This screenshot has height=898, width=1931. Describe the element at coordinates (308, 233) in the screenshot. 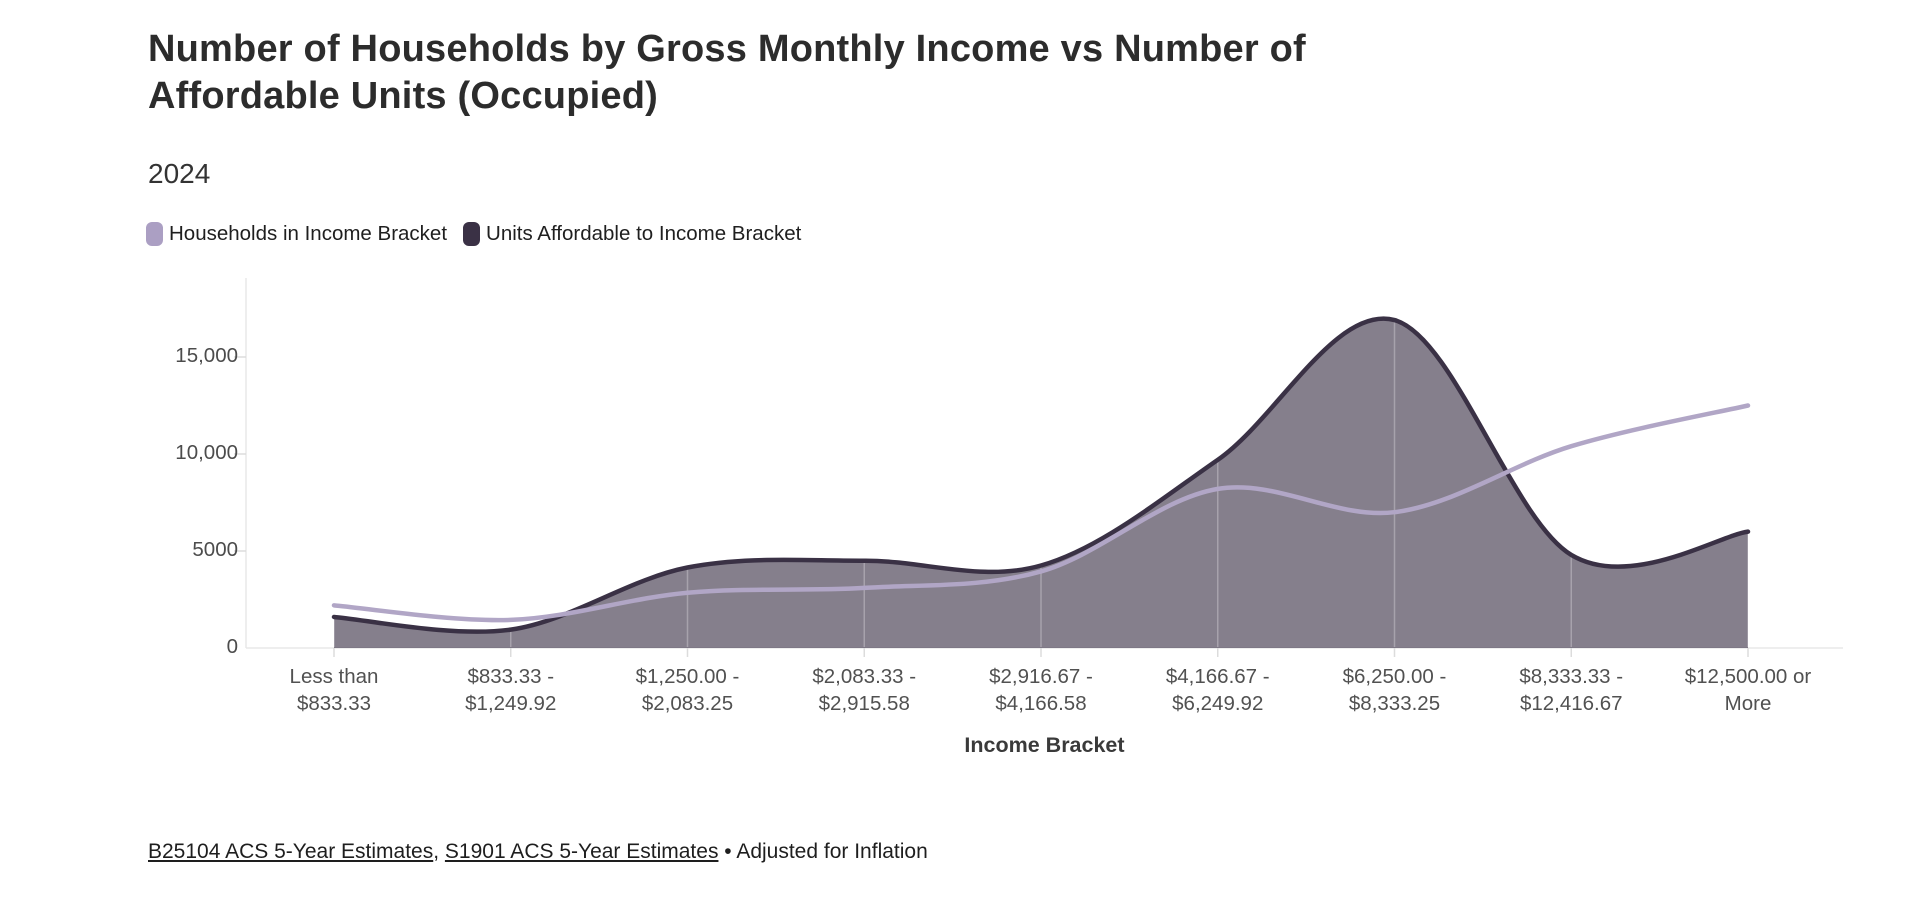

I see `legend-label-households: Households in Income Bracket` at that location.